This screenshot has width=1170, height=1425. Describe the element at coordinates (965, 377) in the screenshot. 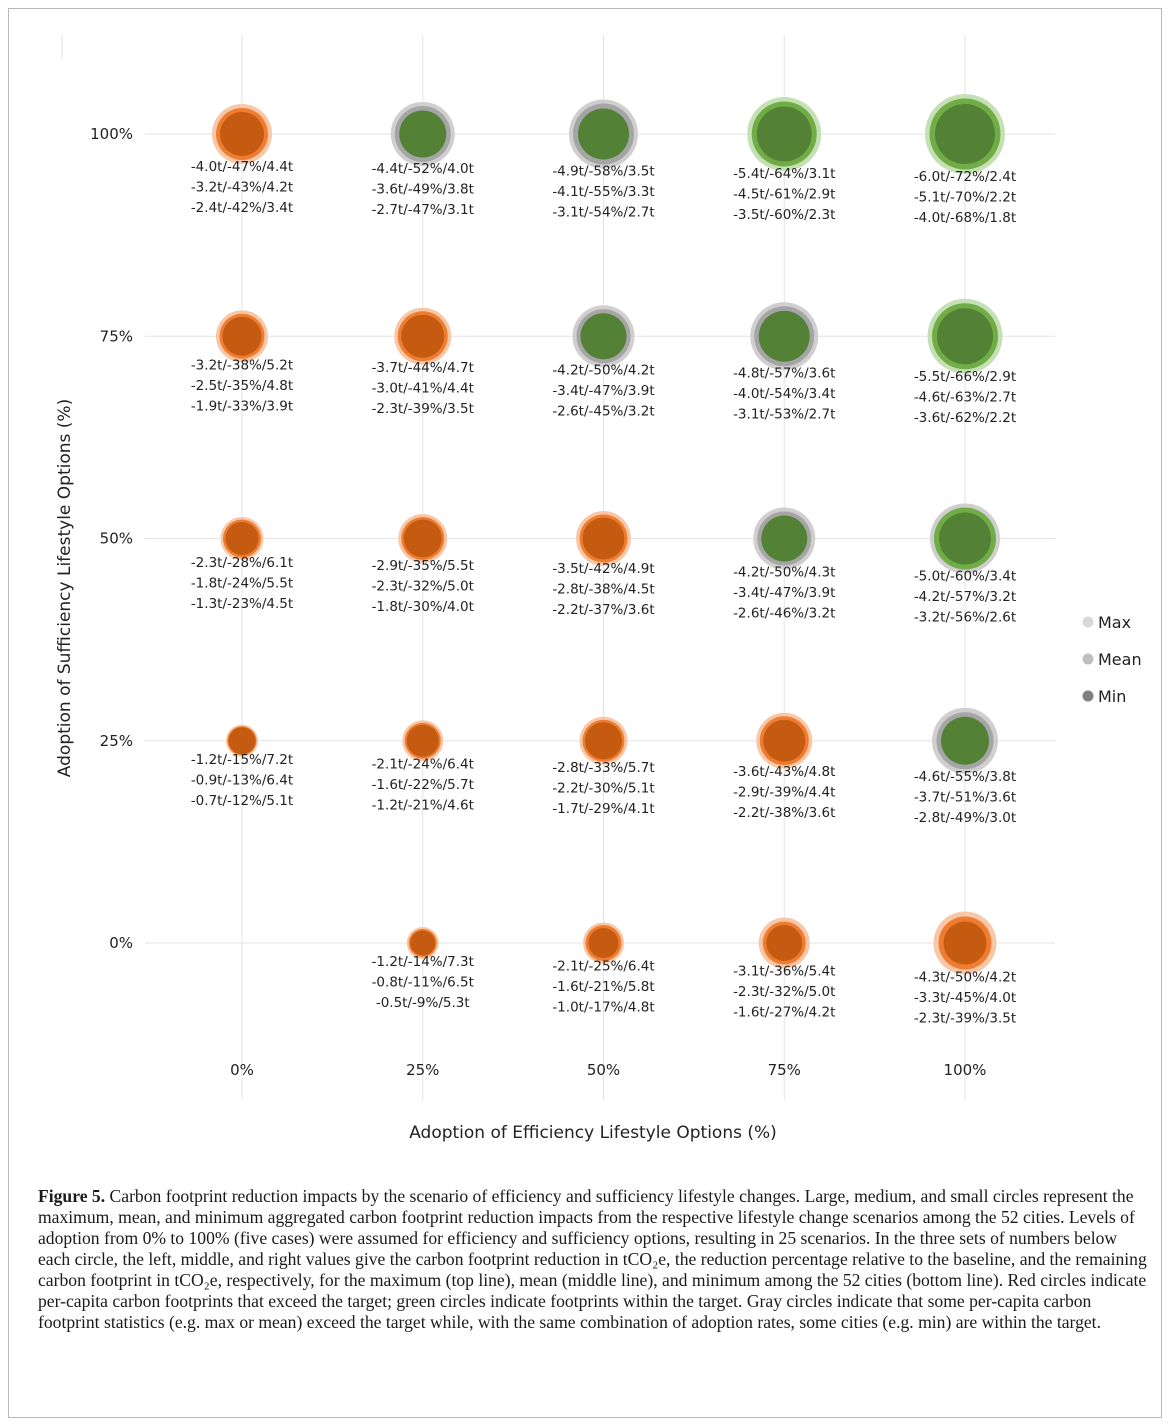

I see `data-label: -5.5t/-66%/2.9t` at that location.